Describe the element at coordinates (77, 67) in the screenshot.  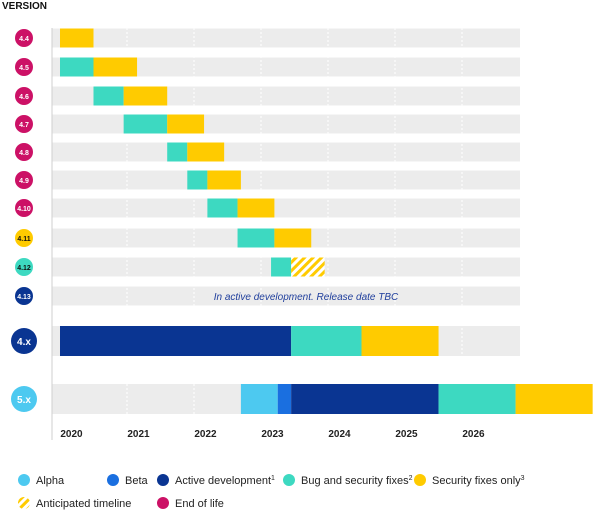
I see `bar-4-5-bugfix` at that location.